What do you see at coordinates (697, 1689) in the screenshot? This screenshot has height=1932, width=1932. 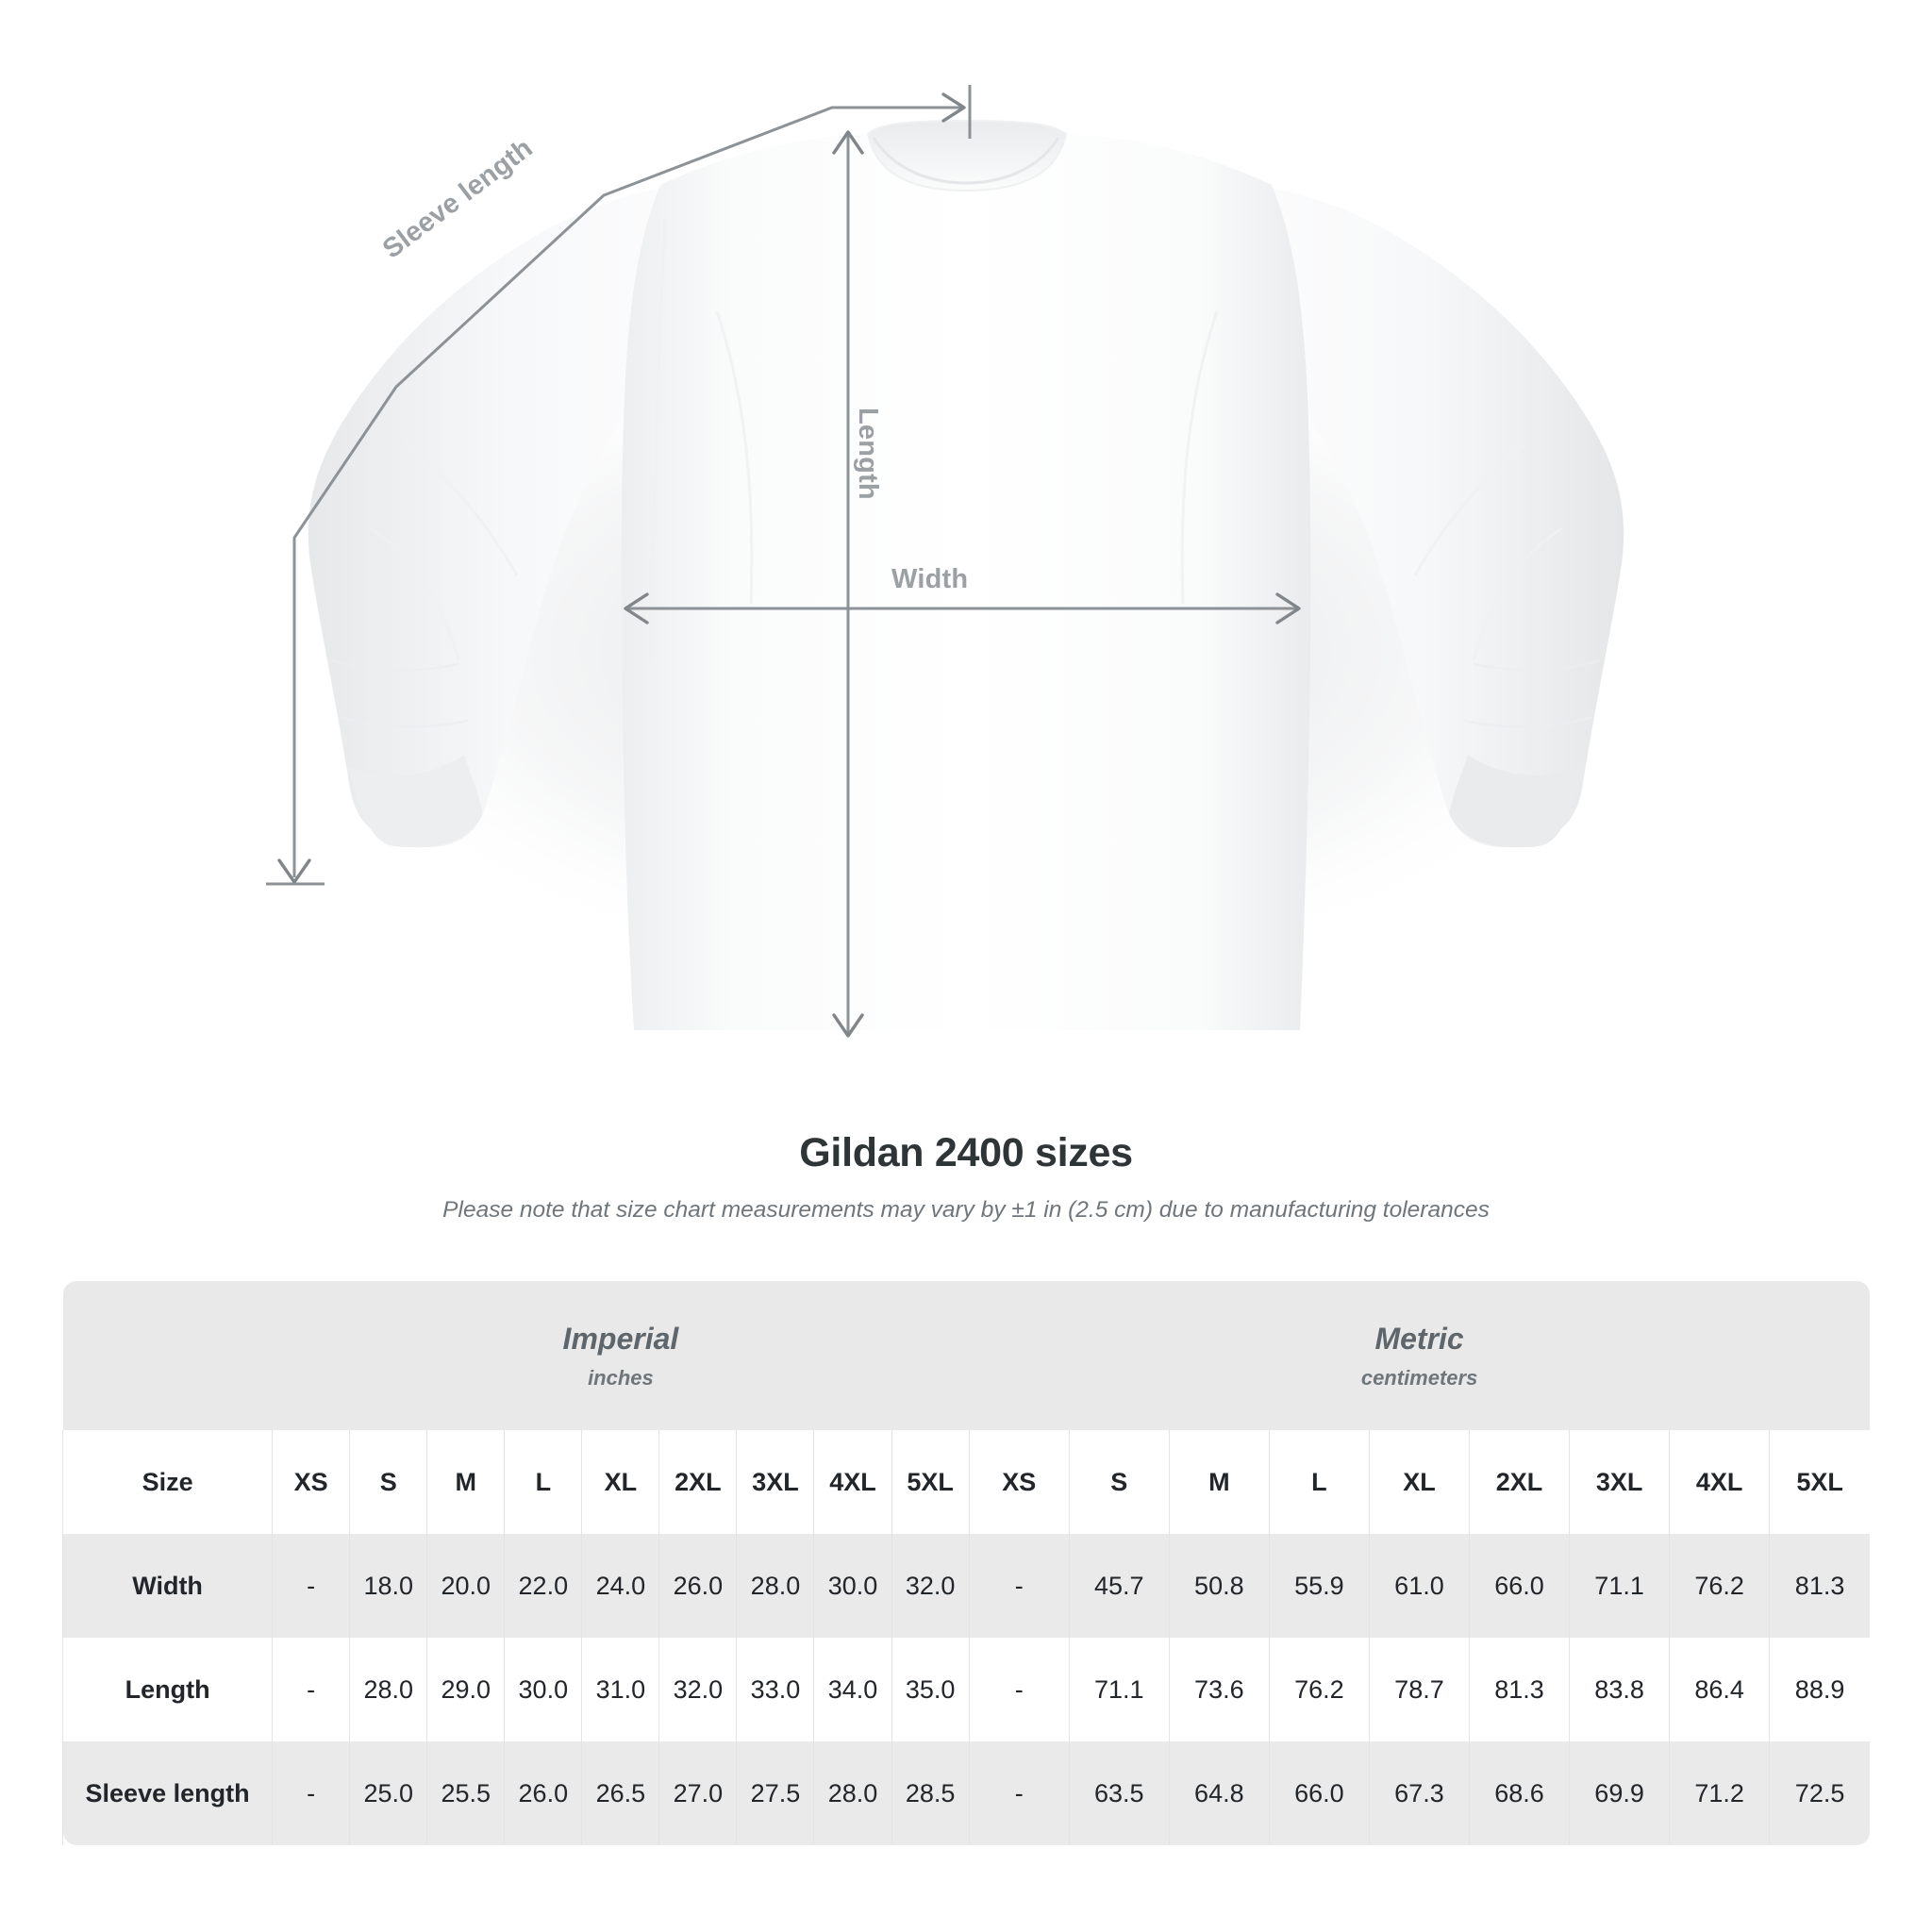 I see `cell-length-imperial-2xl: 32.0` at bounding box center [697, 1689].